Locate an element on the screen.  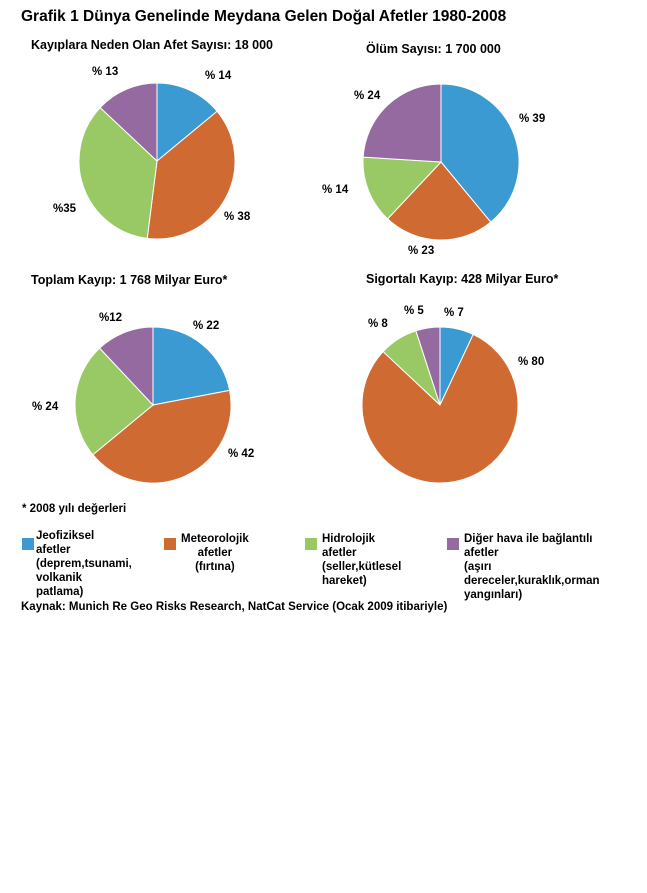
slice-label-geophysical: % 7 is located at coordinates (454, 313).